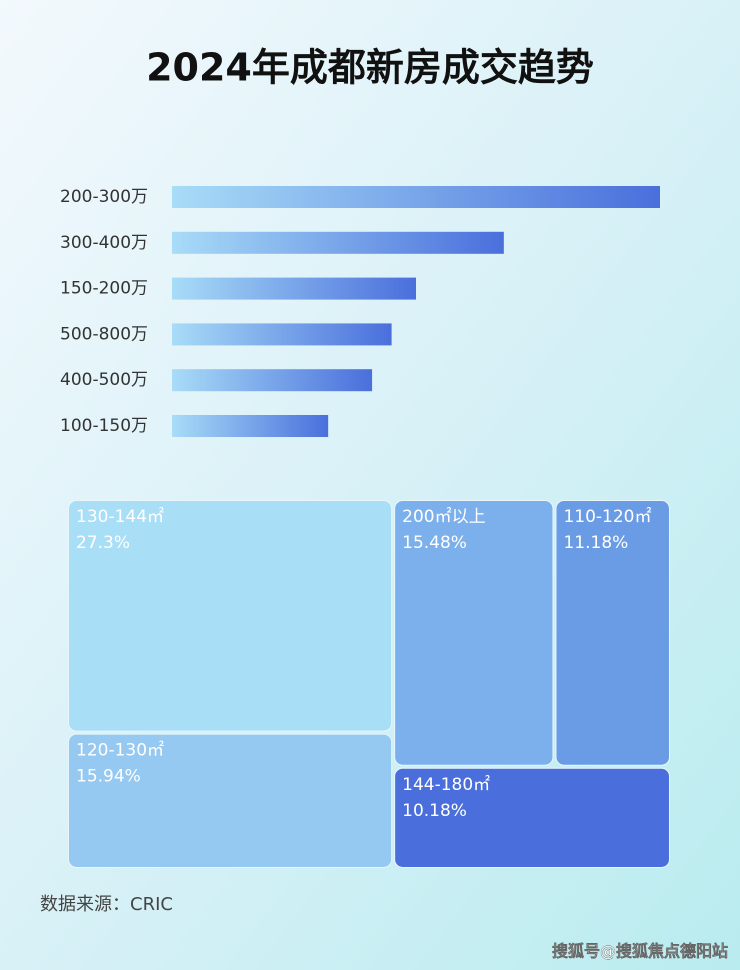 The image size is (740, 970). What do you see at coordinates (103, 543) in the screenshot?
I see `cell-value: 27.3%` at bounding box center [103, 543].